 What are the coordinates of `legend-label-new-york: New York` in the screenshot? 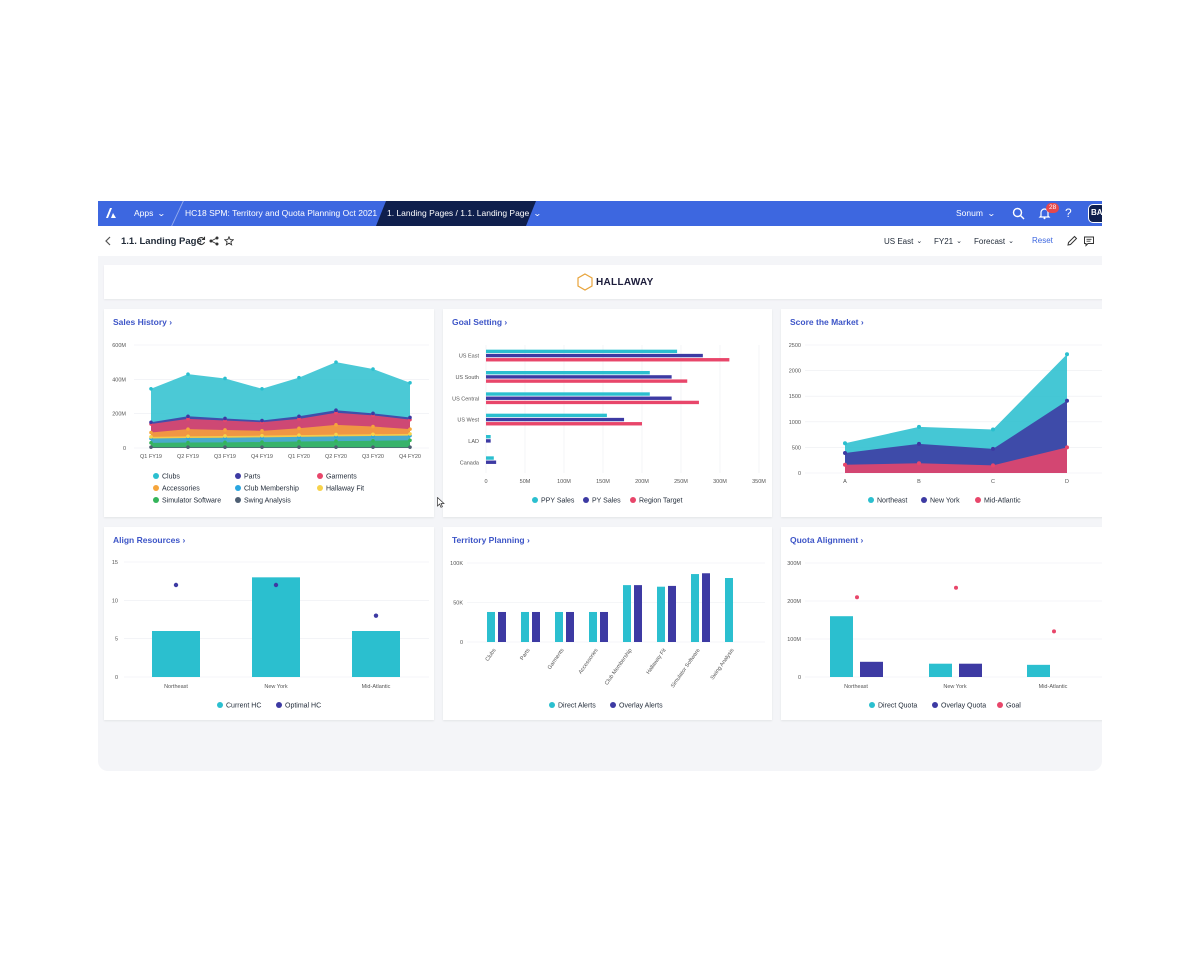 It's located at (945, 501).